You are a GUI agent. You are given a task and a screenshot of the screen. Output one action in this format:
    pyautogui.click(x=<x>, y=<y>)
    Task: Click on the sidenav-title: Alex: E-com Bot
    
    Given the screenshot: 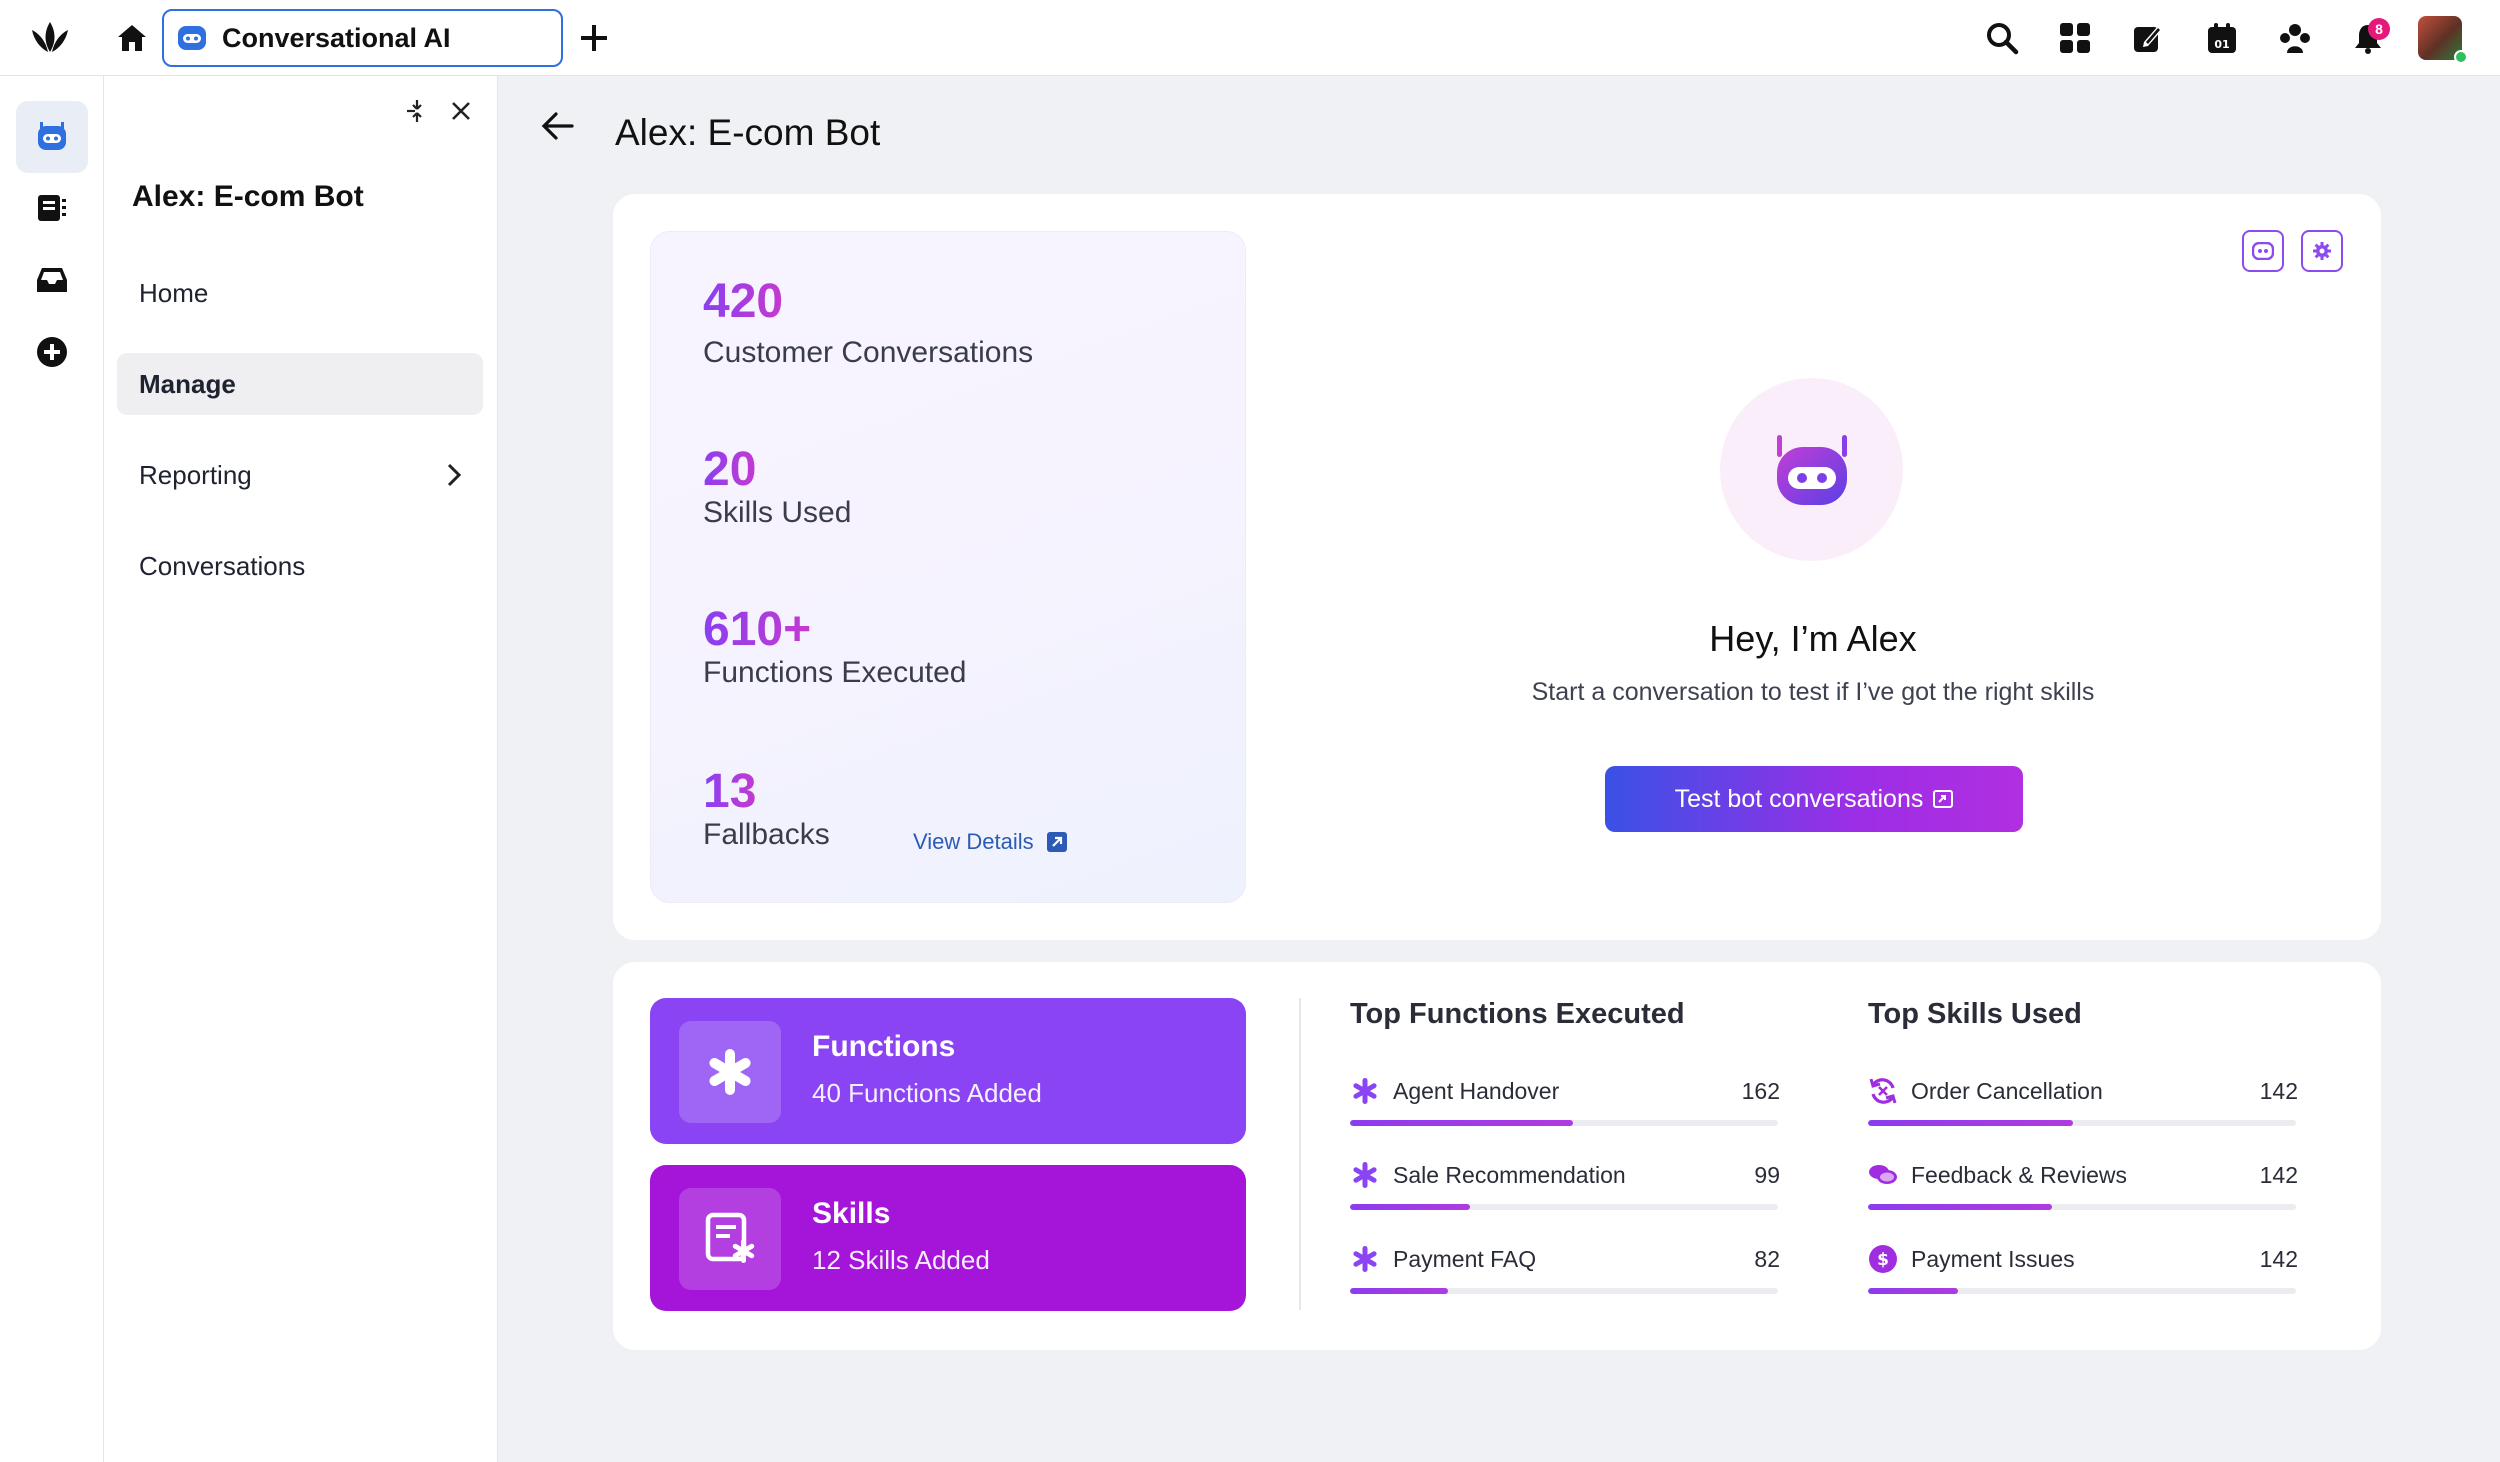 What is the action you would take?
    pyautogui.click(x=248, y=196)
    